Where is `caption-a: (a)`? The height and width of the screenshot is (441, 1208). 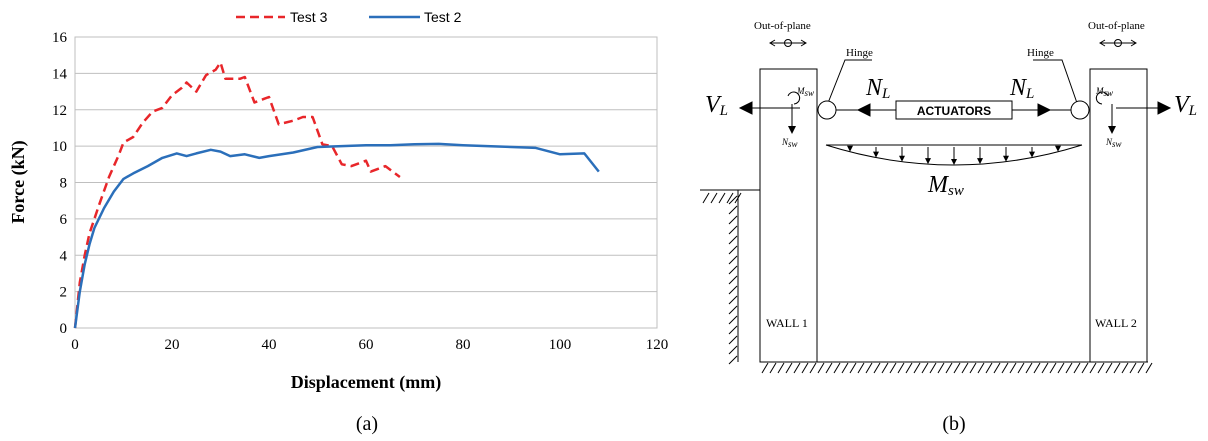
caption-a: (a) is located at coordinates (367, 424).